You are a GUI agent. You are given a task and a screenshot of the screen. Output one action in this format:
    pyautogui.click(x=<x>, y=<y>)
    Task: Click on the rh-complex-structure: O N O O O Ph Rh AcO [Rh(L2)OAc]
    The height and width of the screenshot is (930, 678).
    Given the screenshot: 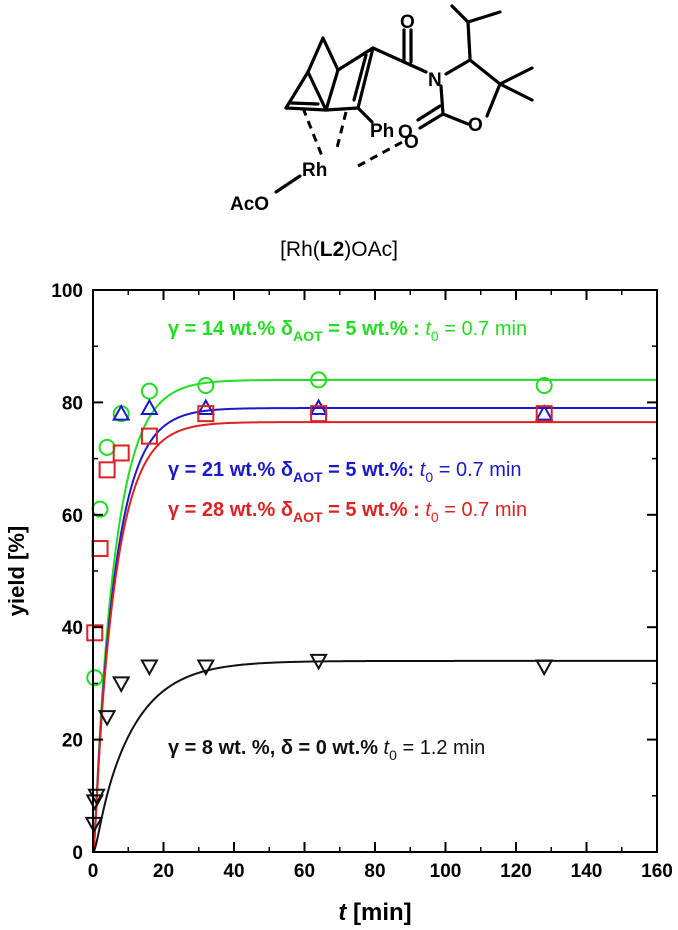 What is the action you would take?
    pyautogui.click(x=382, y=132)
    